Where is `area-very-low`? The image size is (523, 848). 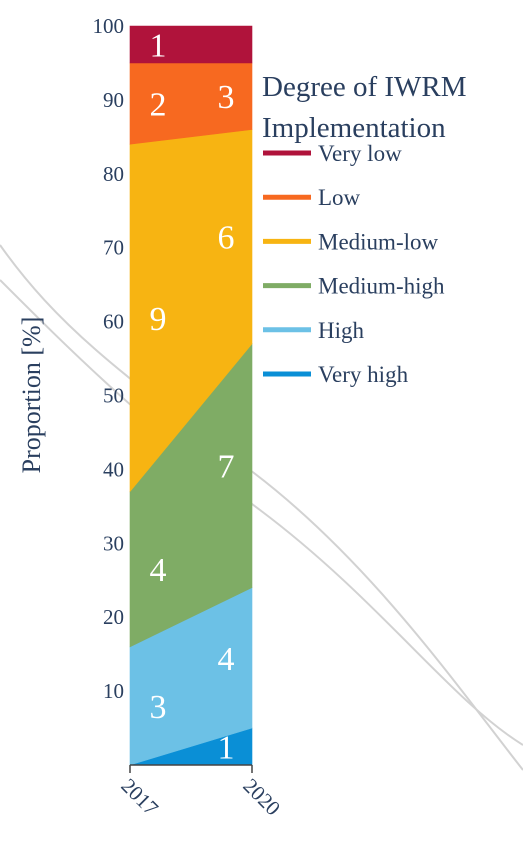
area-very-low is located at coordinates (191, 44).